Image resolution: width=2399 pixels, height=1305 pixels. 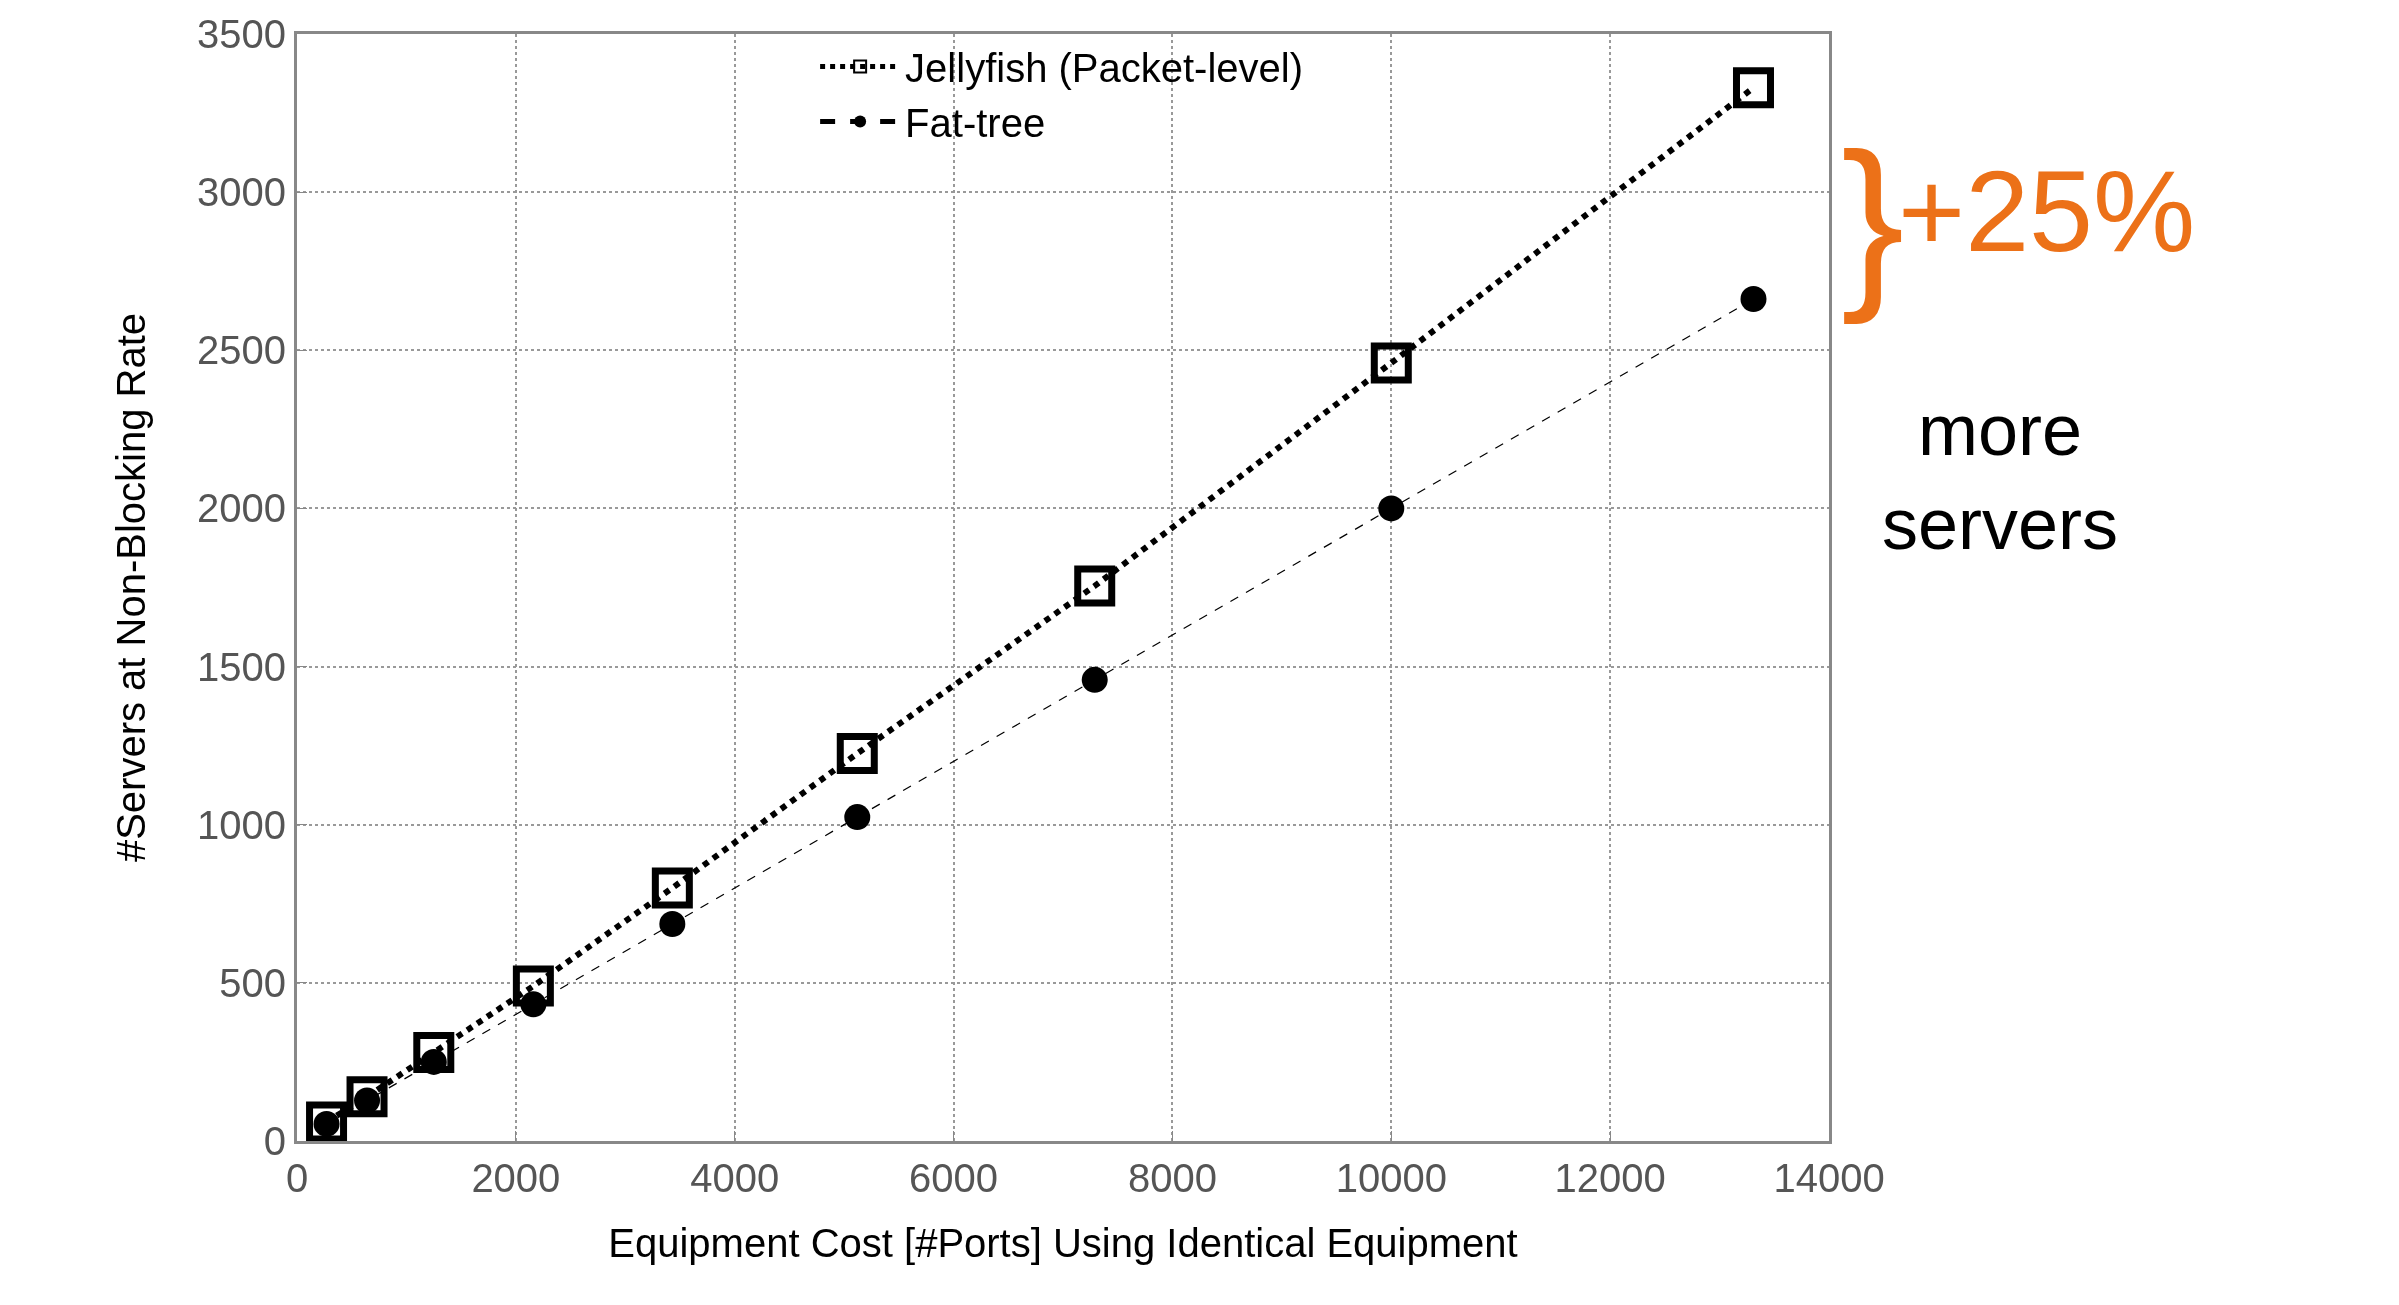 What do you see at coordinates (241, 508) in the screenshot?
I see `y-tick-label: 2000` at bounding box center [241, 508].